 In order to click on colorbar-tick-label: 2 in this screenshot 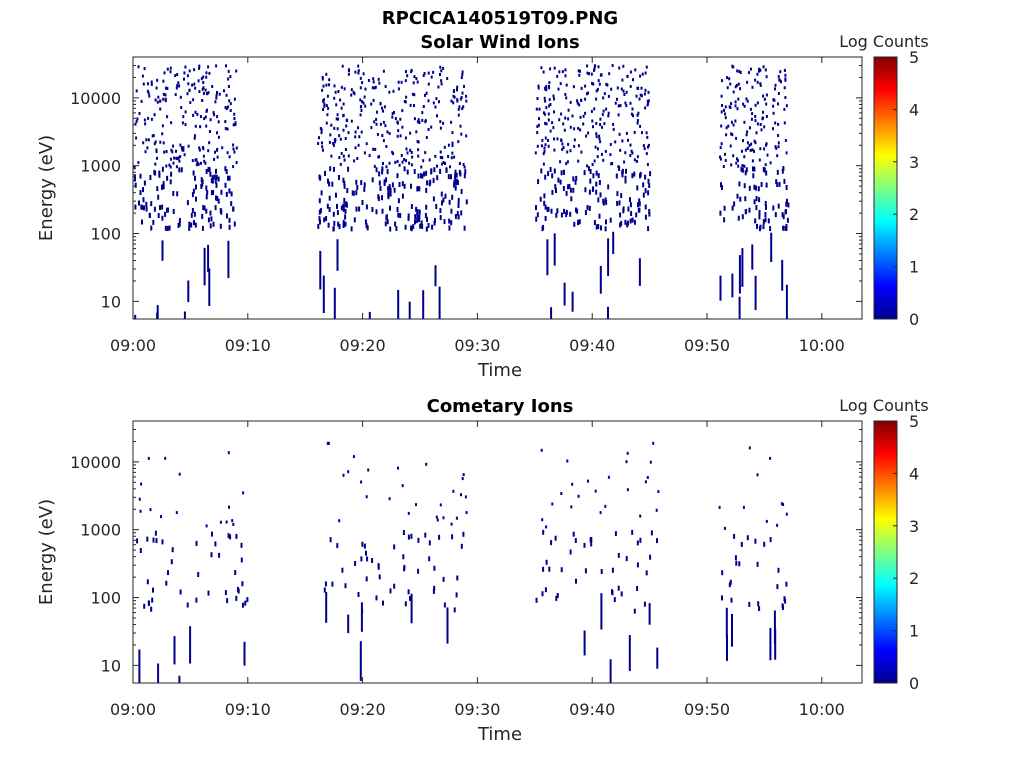, I will do `click(914, 578)`.